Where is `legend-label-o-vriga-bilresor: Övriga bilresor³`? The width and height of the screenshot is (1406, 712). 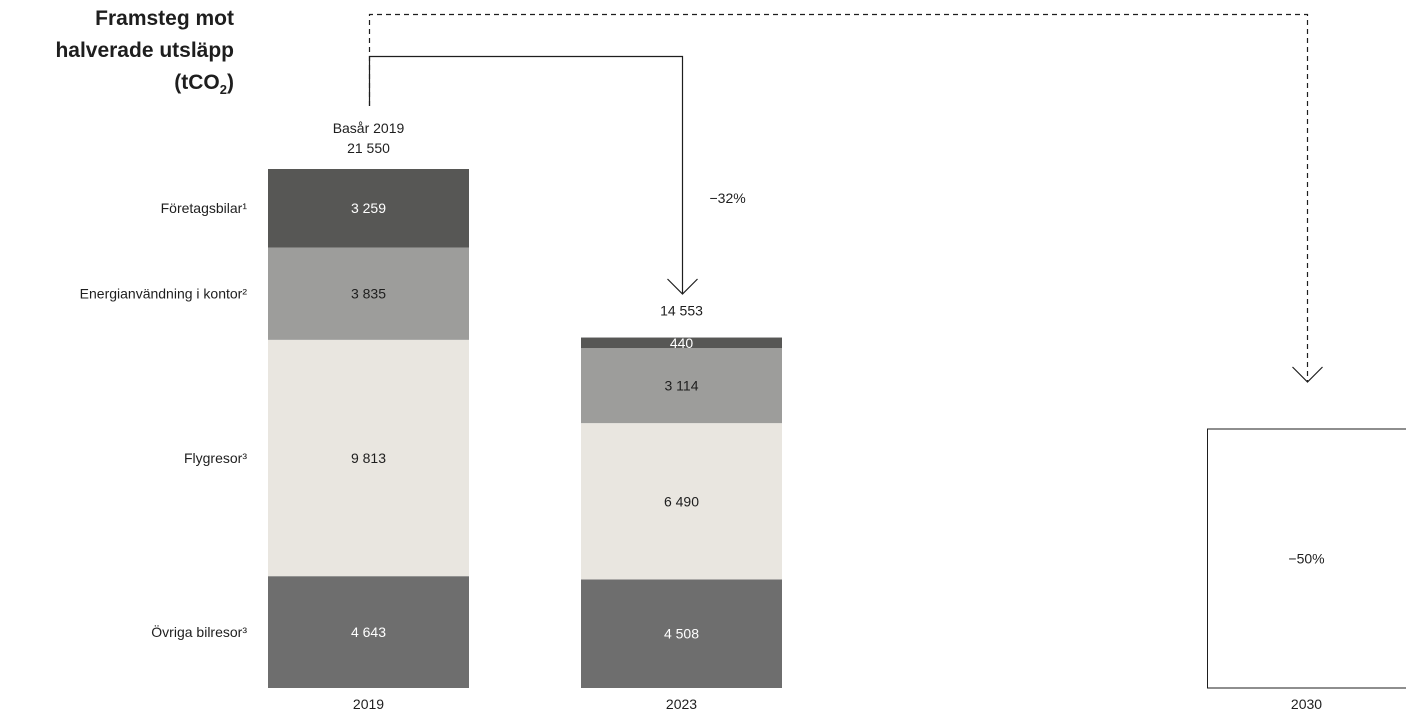 legend-label-o-vriga-bilresor: Övriga bilresor³ is located at coordinates (199, 631).